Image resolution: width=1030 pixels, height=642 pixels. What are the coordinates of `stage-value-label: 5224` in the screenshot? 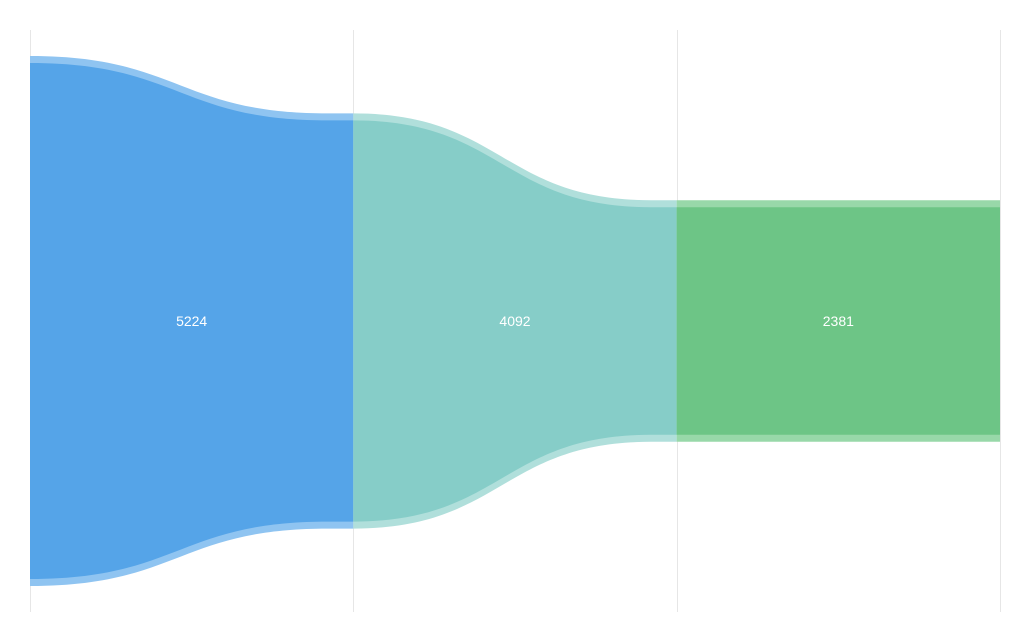 It's located at (191, 321).